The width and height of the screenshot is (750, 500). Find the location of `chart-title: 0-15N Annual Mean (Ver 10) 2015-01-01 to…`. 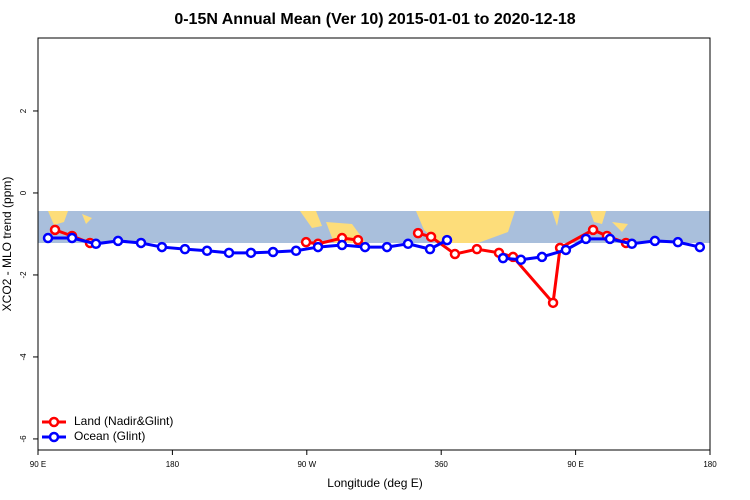

chart-title: 0-15N Annual Mean (Ver 10) 2015-01-01 to… is located at coordinates (374, 19).